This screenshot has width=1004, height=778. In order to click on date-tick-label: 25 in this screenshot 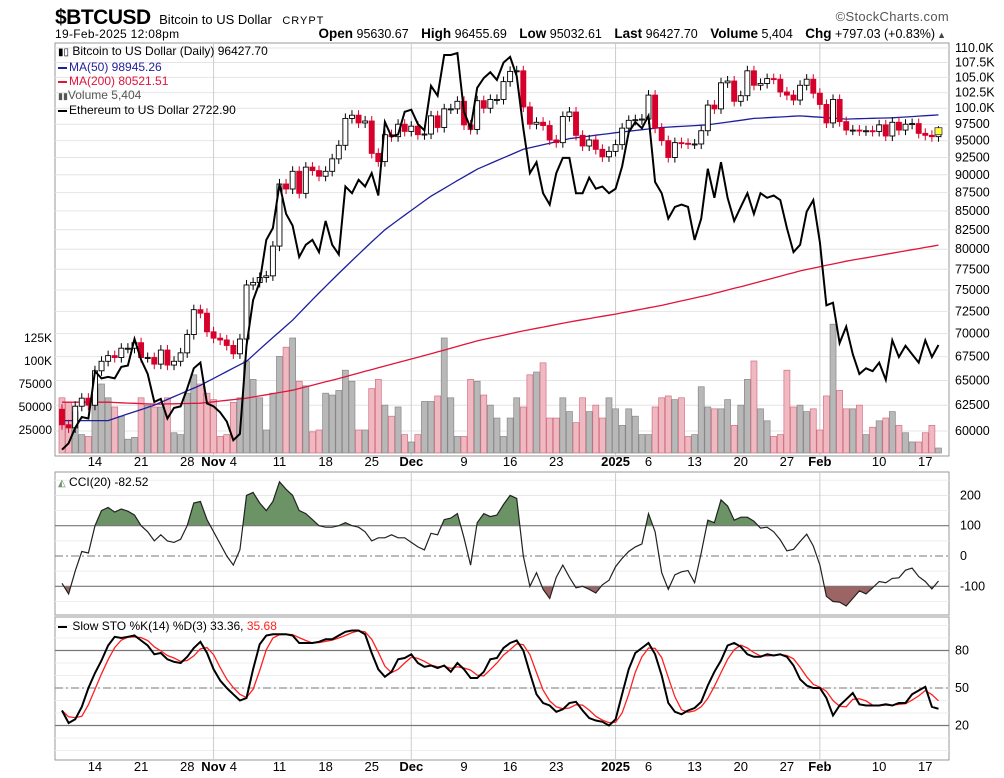, I will do `click(371, 766)`.